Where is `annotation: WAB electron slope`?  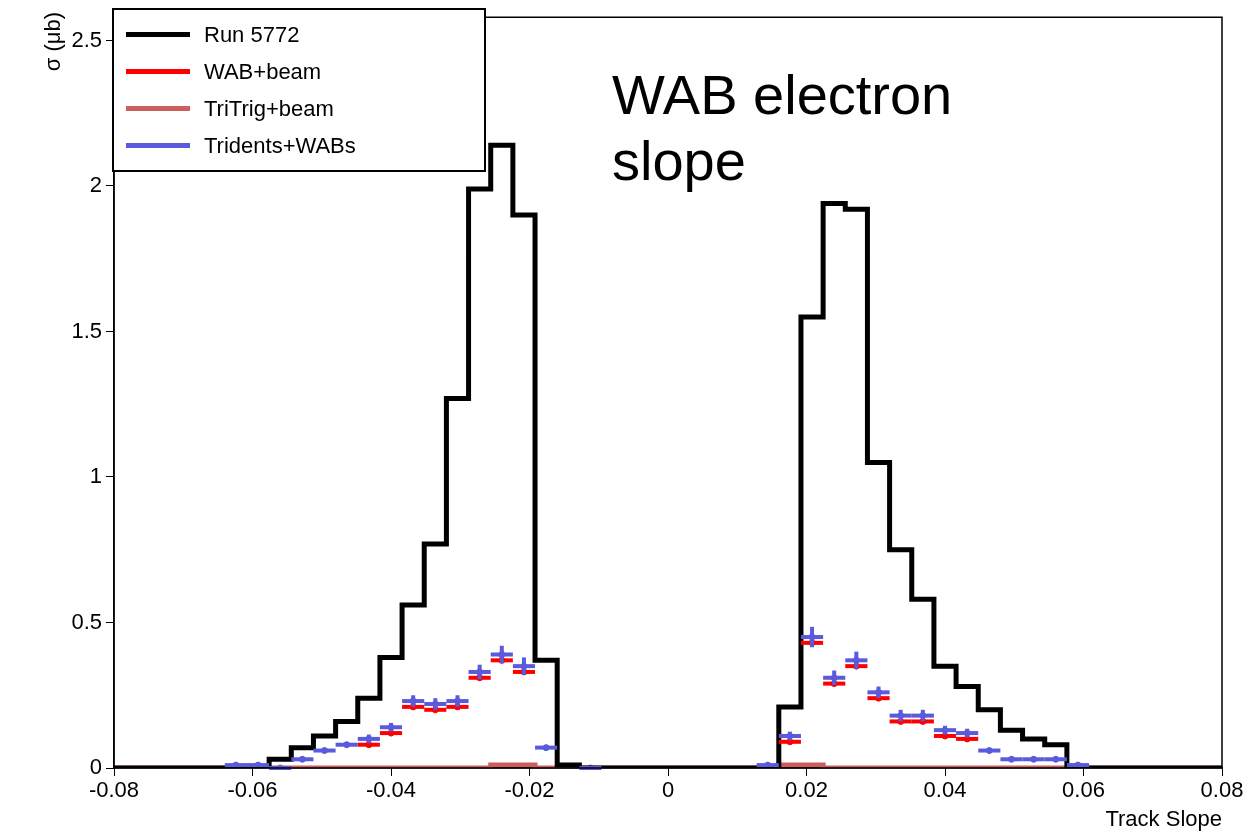 annotation: WAB electron slope is located at coordinates (783, 128).